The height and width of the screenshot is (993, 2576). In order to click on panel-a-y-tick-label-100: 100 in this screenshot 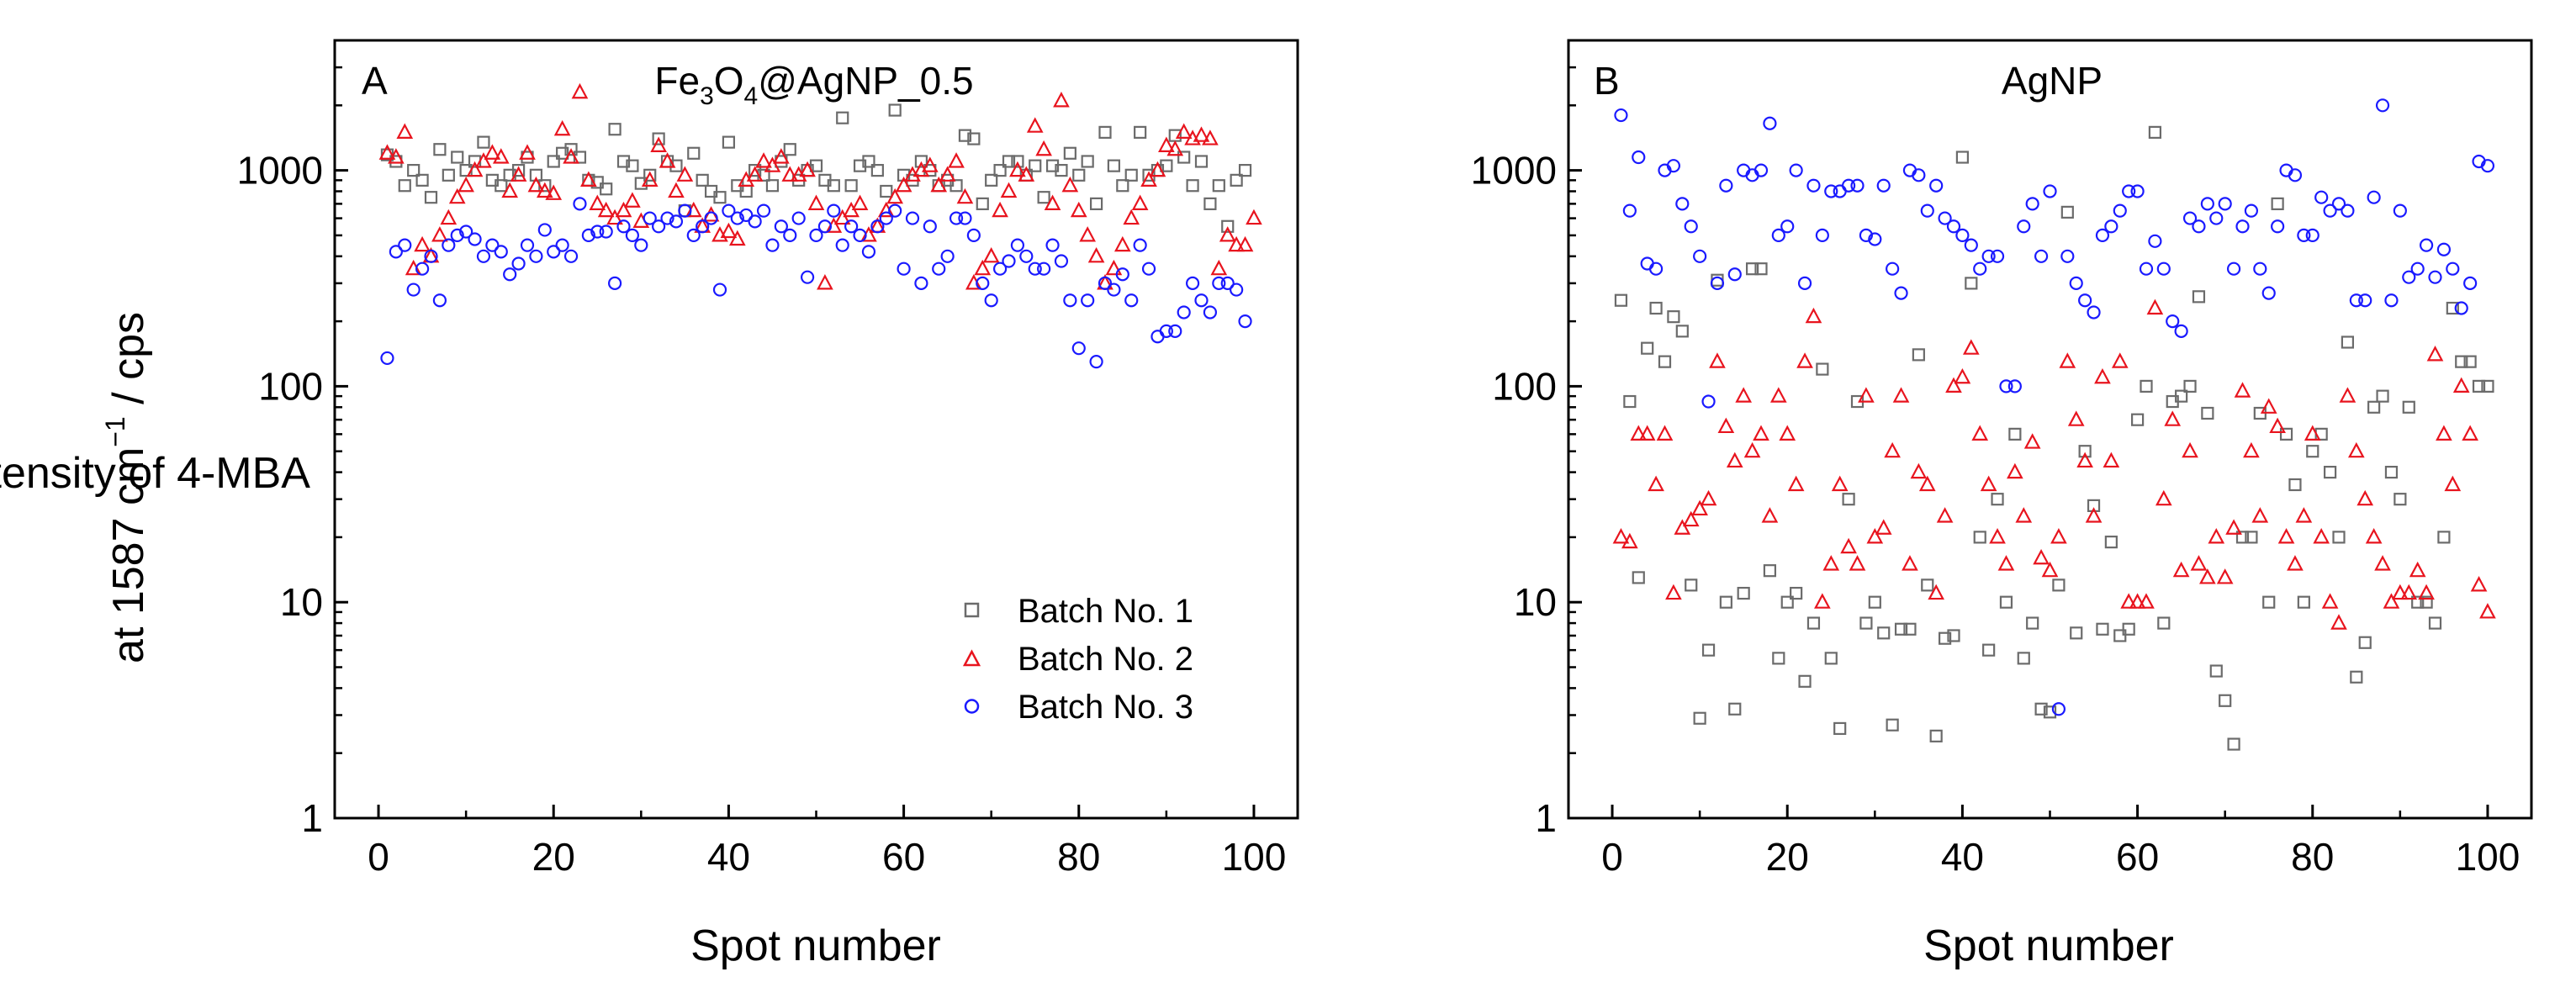, I will do `click(290, 386)`.